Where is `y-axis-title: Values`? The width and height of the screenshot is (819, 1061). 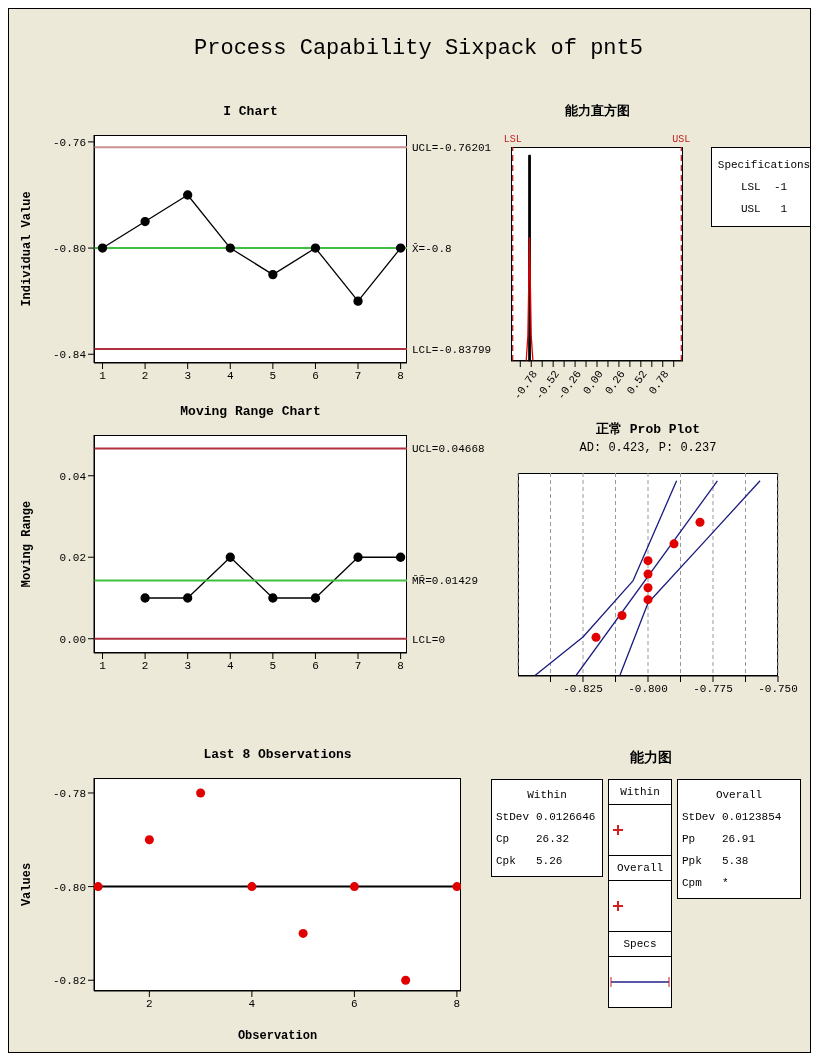 y-axis-title: Values is located at coordinates (27, 884).